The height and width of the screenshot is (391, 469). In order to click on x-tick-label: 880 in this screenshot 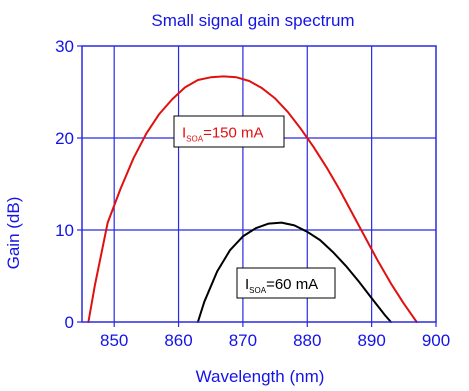, I will do `click(307, 340)`.